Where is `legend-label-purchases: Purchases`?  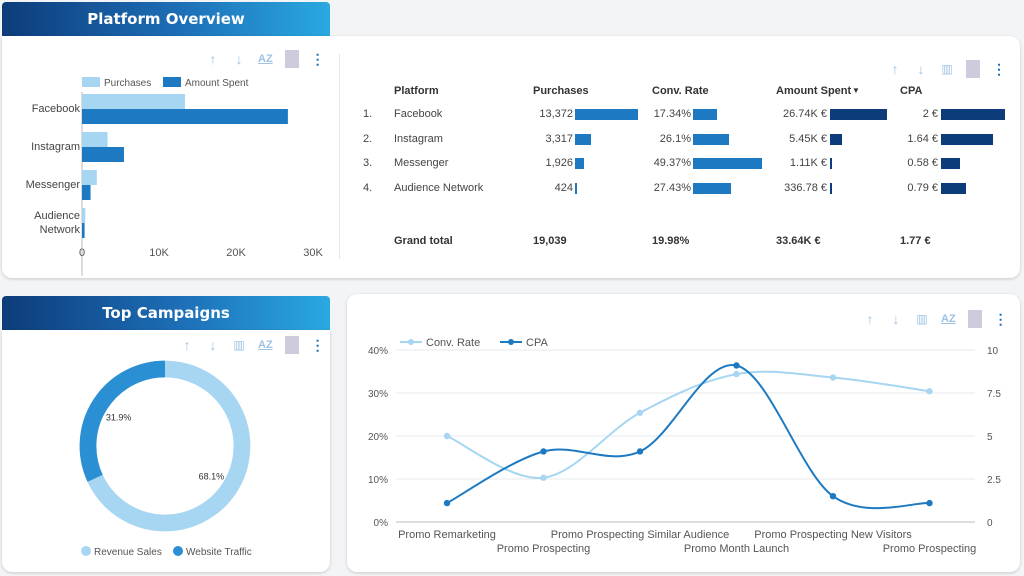 legend-label-purchases: Purchases is located at coordinates (127, 83).